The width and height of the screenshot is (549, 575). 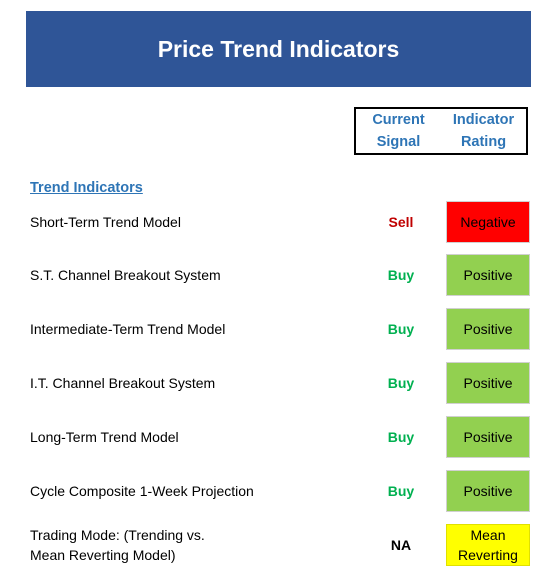 What do you see at coordinates (483, 120) in the screenshot?
I see `indicator-rating-header-line1: Indicator` at bounding box center [483, 120].